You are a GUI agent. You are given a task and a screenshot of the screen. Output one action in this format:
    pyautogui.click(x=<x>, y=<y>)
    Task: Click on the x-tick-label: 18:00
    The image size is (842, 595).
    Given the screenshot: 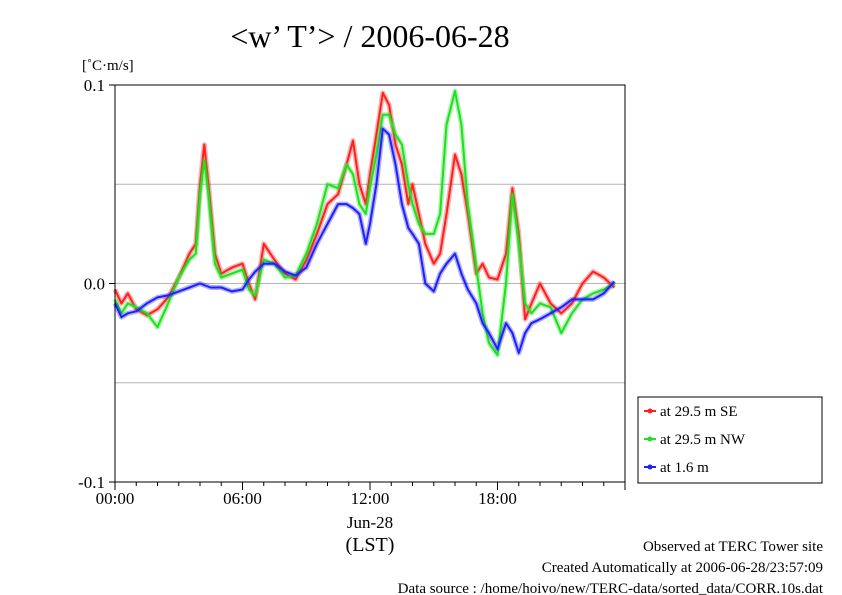 What is the action you would take?
    pyautogui.click(x=497, y=498)
    